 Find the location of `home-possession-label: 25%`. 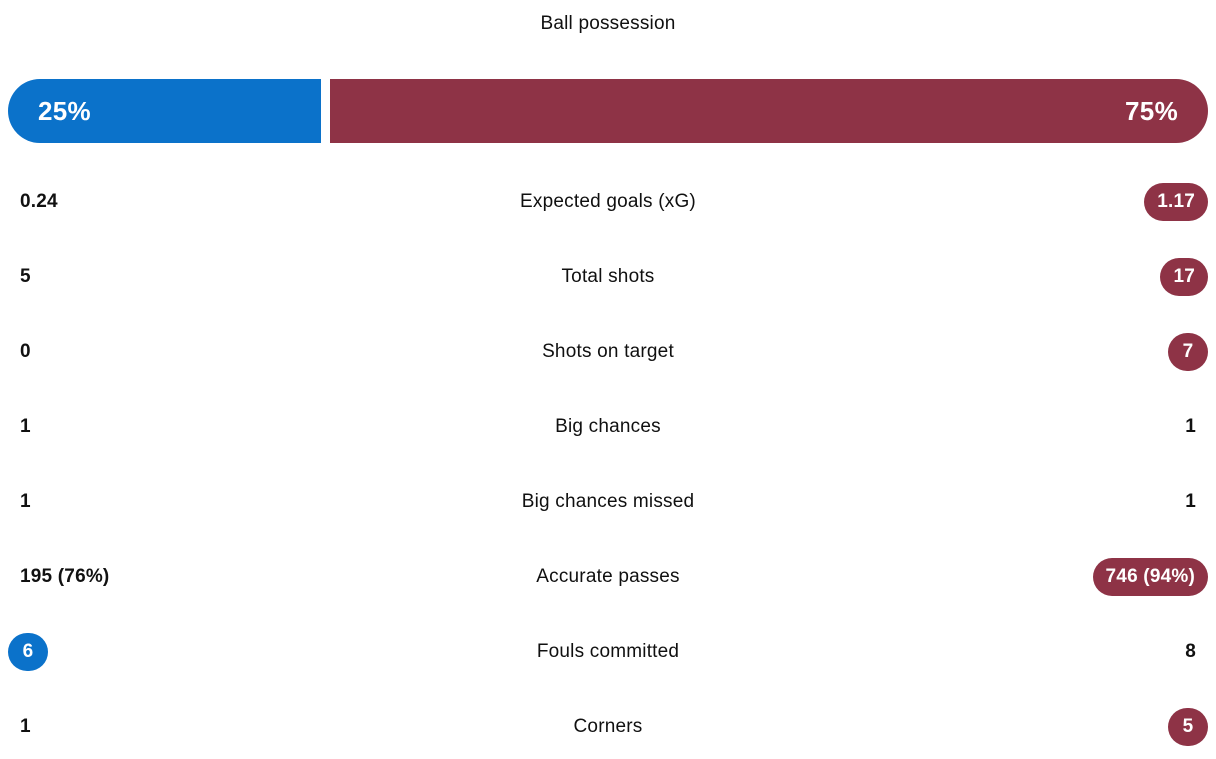

home-possession-label: 25% is located at coordinates (64, 110).